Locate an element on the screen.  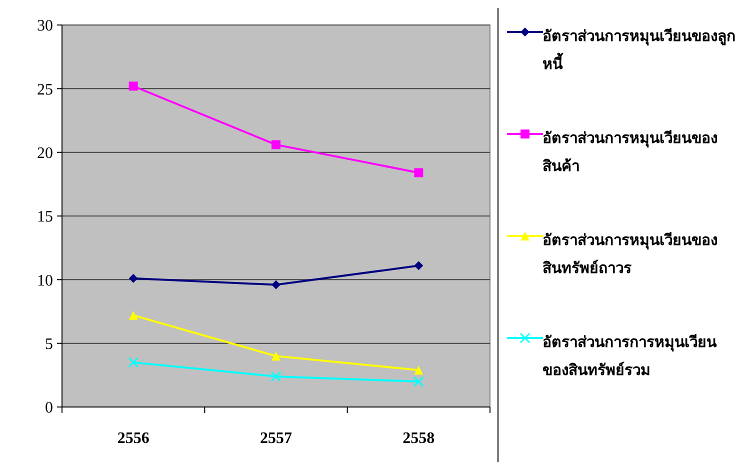
legend-label: อัตราส่วนการการหมุนเวียนของสินทรัพย์รวม is located at coordinates (630, 356).